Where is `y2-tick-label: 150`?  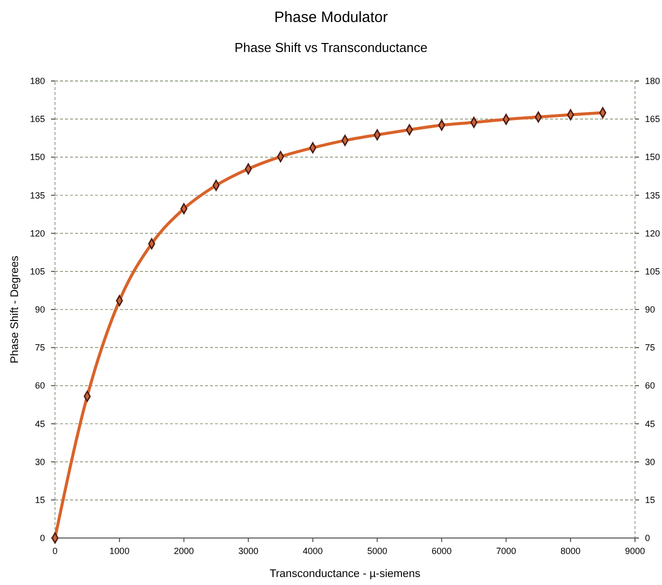 y2-tick-label: 150 is located at coordinates (652, 157).